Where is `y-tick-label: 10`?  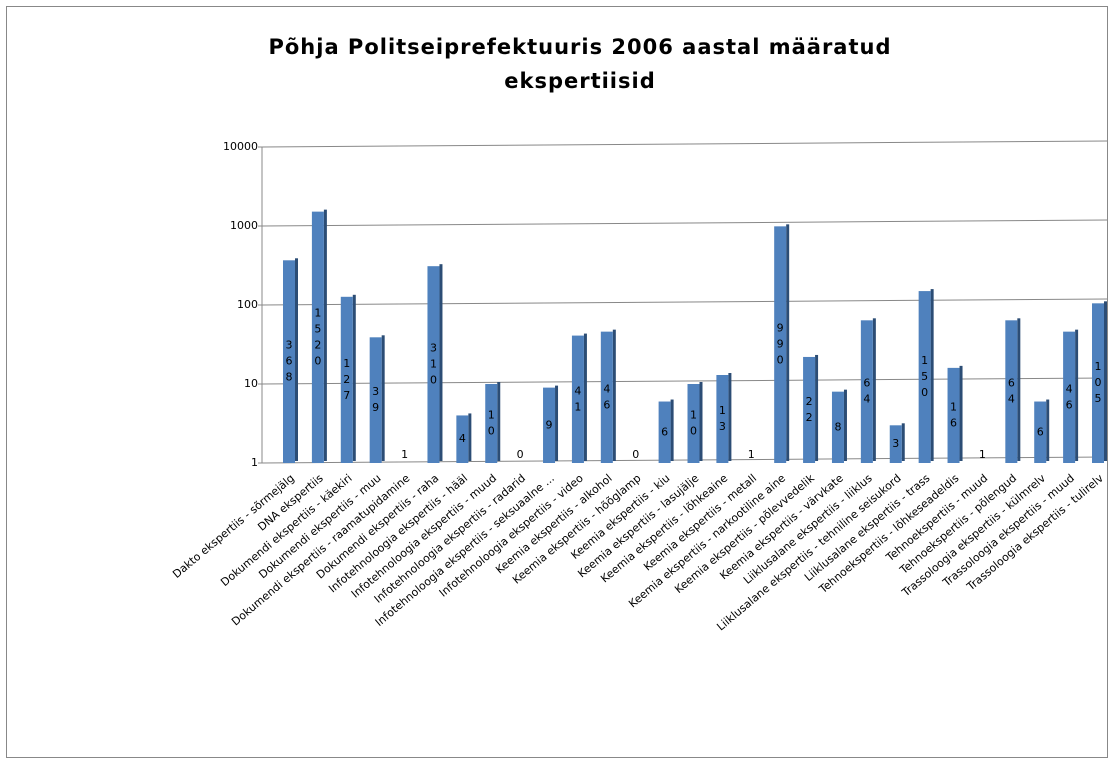
y-tick-label: 10 is located at coordinates (251, 383).